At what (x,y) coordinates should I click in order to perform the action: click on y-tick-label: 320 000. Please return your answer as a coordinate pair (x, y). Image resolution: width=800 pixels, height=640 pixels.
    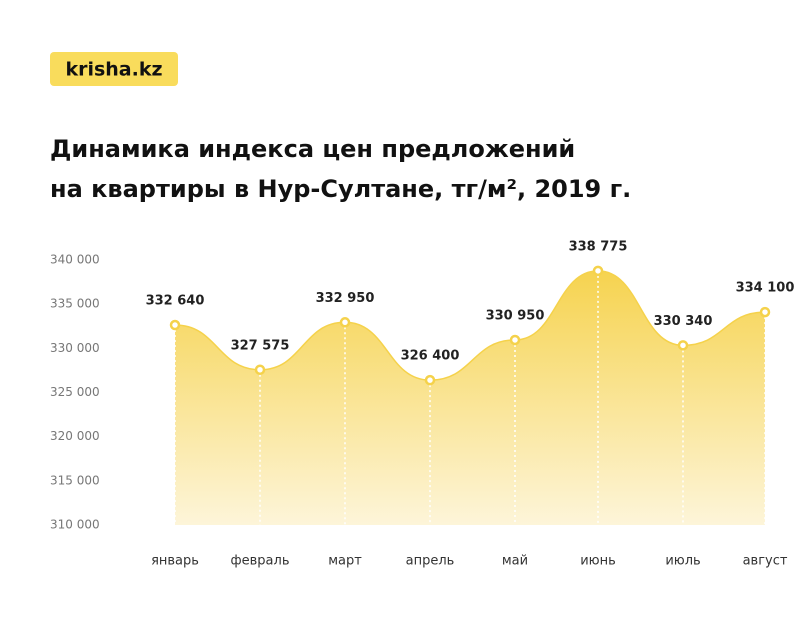
    Looking at the image, I should click on (75, 436).